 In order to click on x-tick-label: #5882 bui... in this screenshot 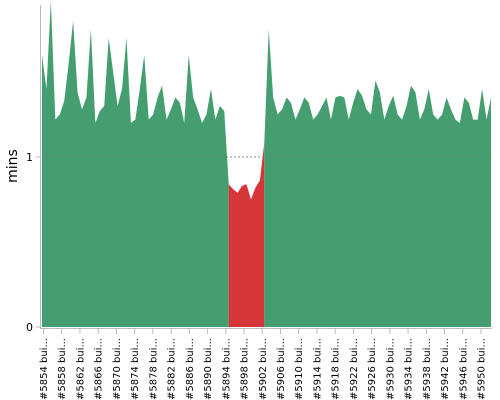, I will do `click(172, 369)`.